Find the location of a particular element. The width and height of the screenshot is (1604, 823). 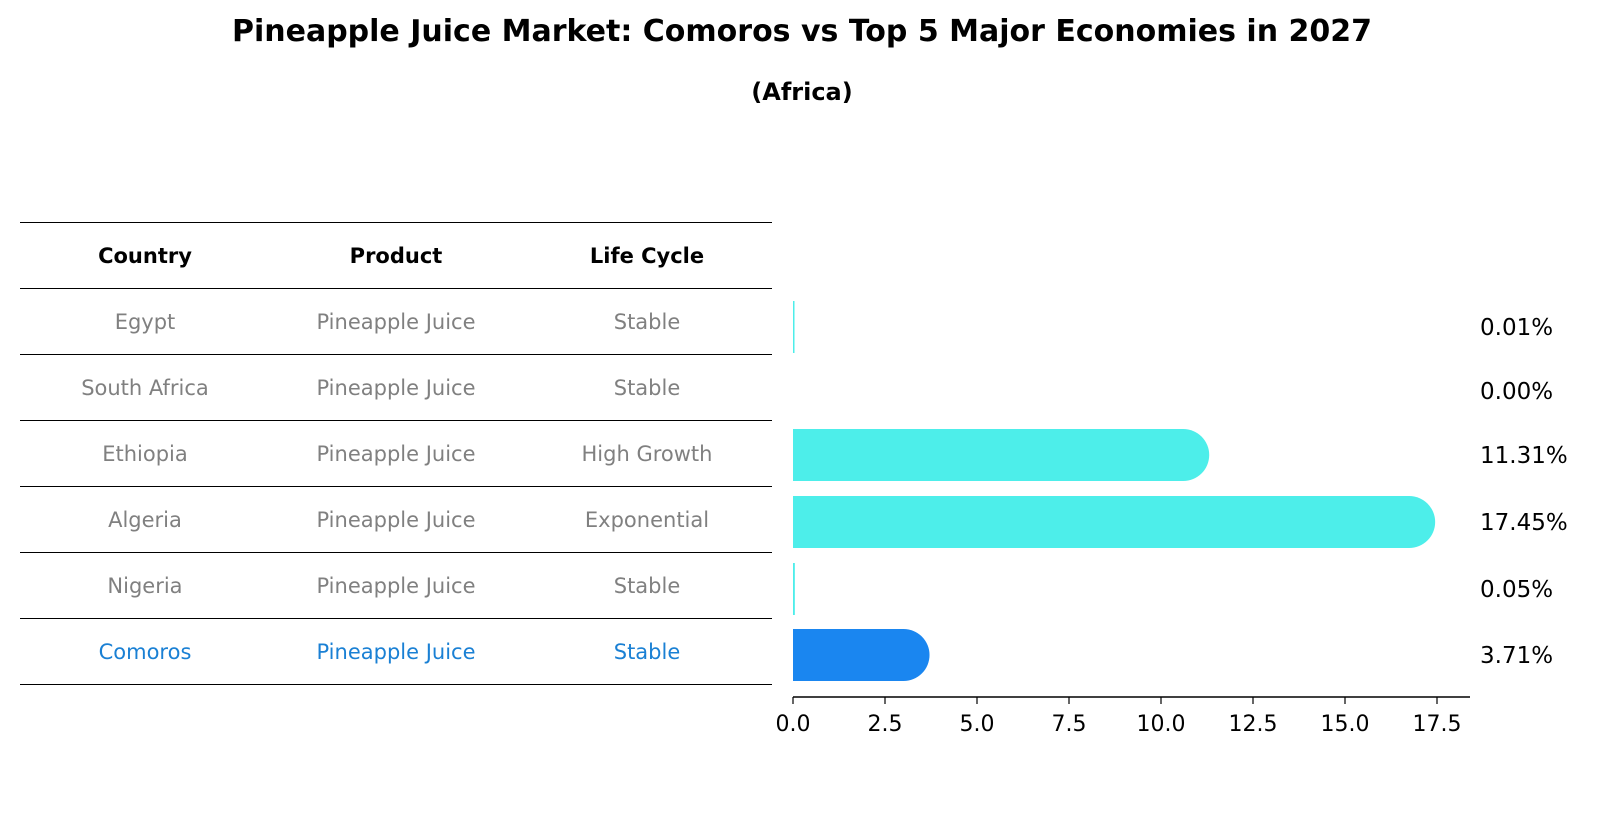

value-label: 17.45% is located at coordinates (1524, 523).